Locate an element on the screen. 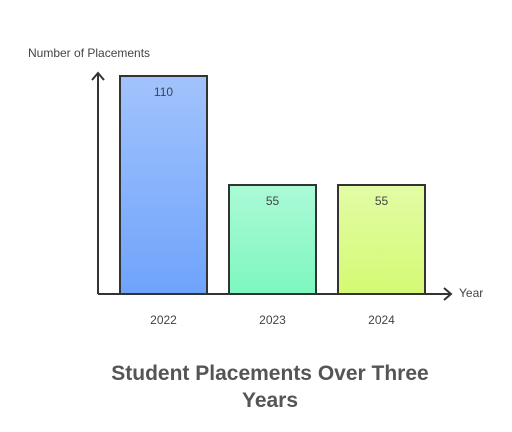 The width and height of the screenshot is (512, 432). x-axis-arrow is located at coordinates (448, 294).